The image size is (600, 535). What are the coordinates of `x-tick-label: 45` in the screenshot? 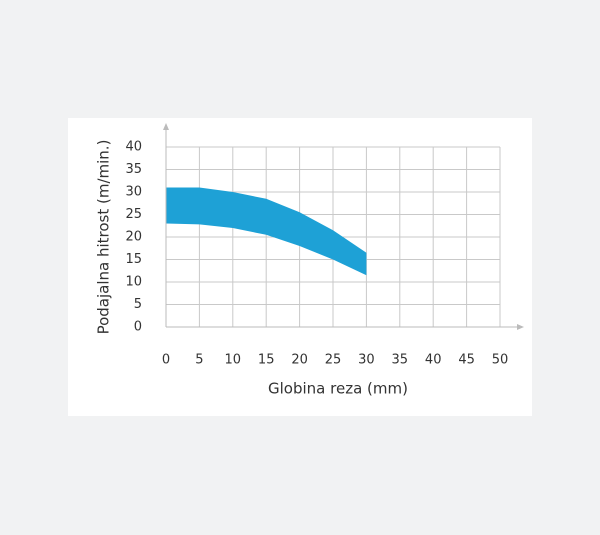 It's located at (466, 360).